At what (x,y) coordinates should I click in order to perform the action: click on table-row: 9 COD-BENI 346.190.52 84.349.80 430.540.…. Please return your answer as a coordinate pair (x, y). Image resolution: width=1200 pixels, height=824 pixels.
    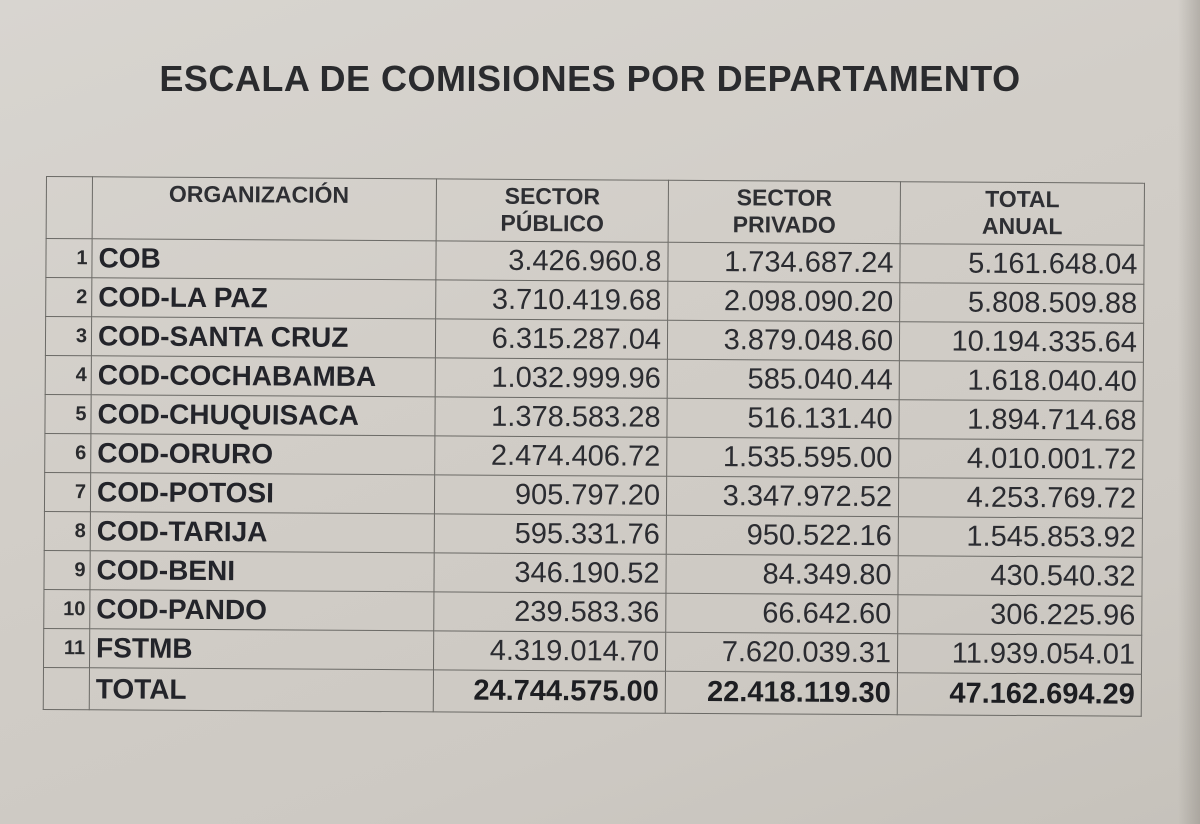
    Looking at the image, I should click on (593, 573).